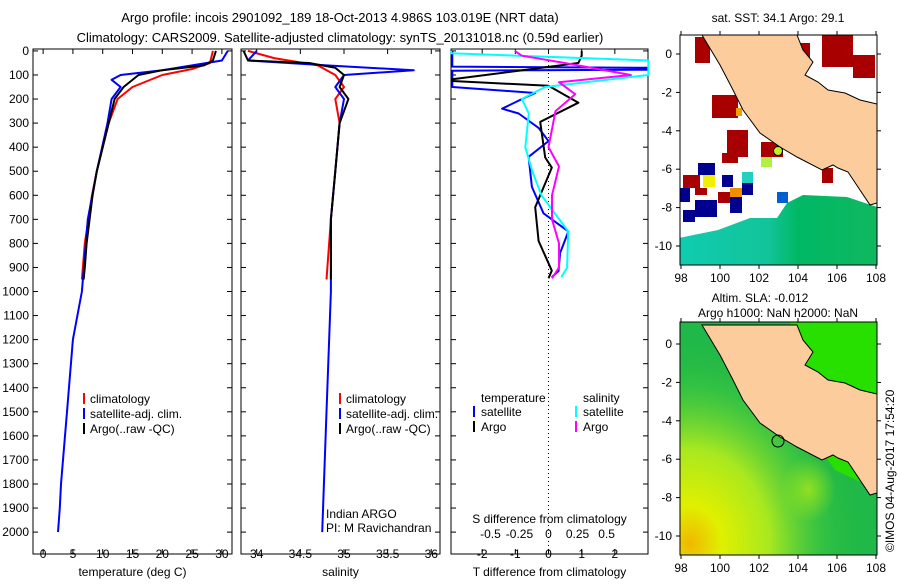 The height and width of the screenshot is (585, 900). Describe the element at coordinates (578, 534) in the screenshot. I see `x2-tick-label: 0.25` at that location.